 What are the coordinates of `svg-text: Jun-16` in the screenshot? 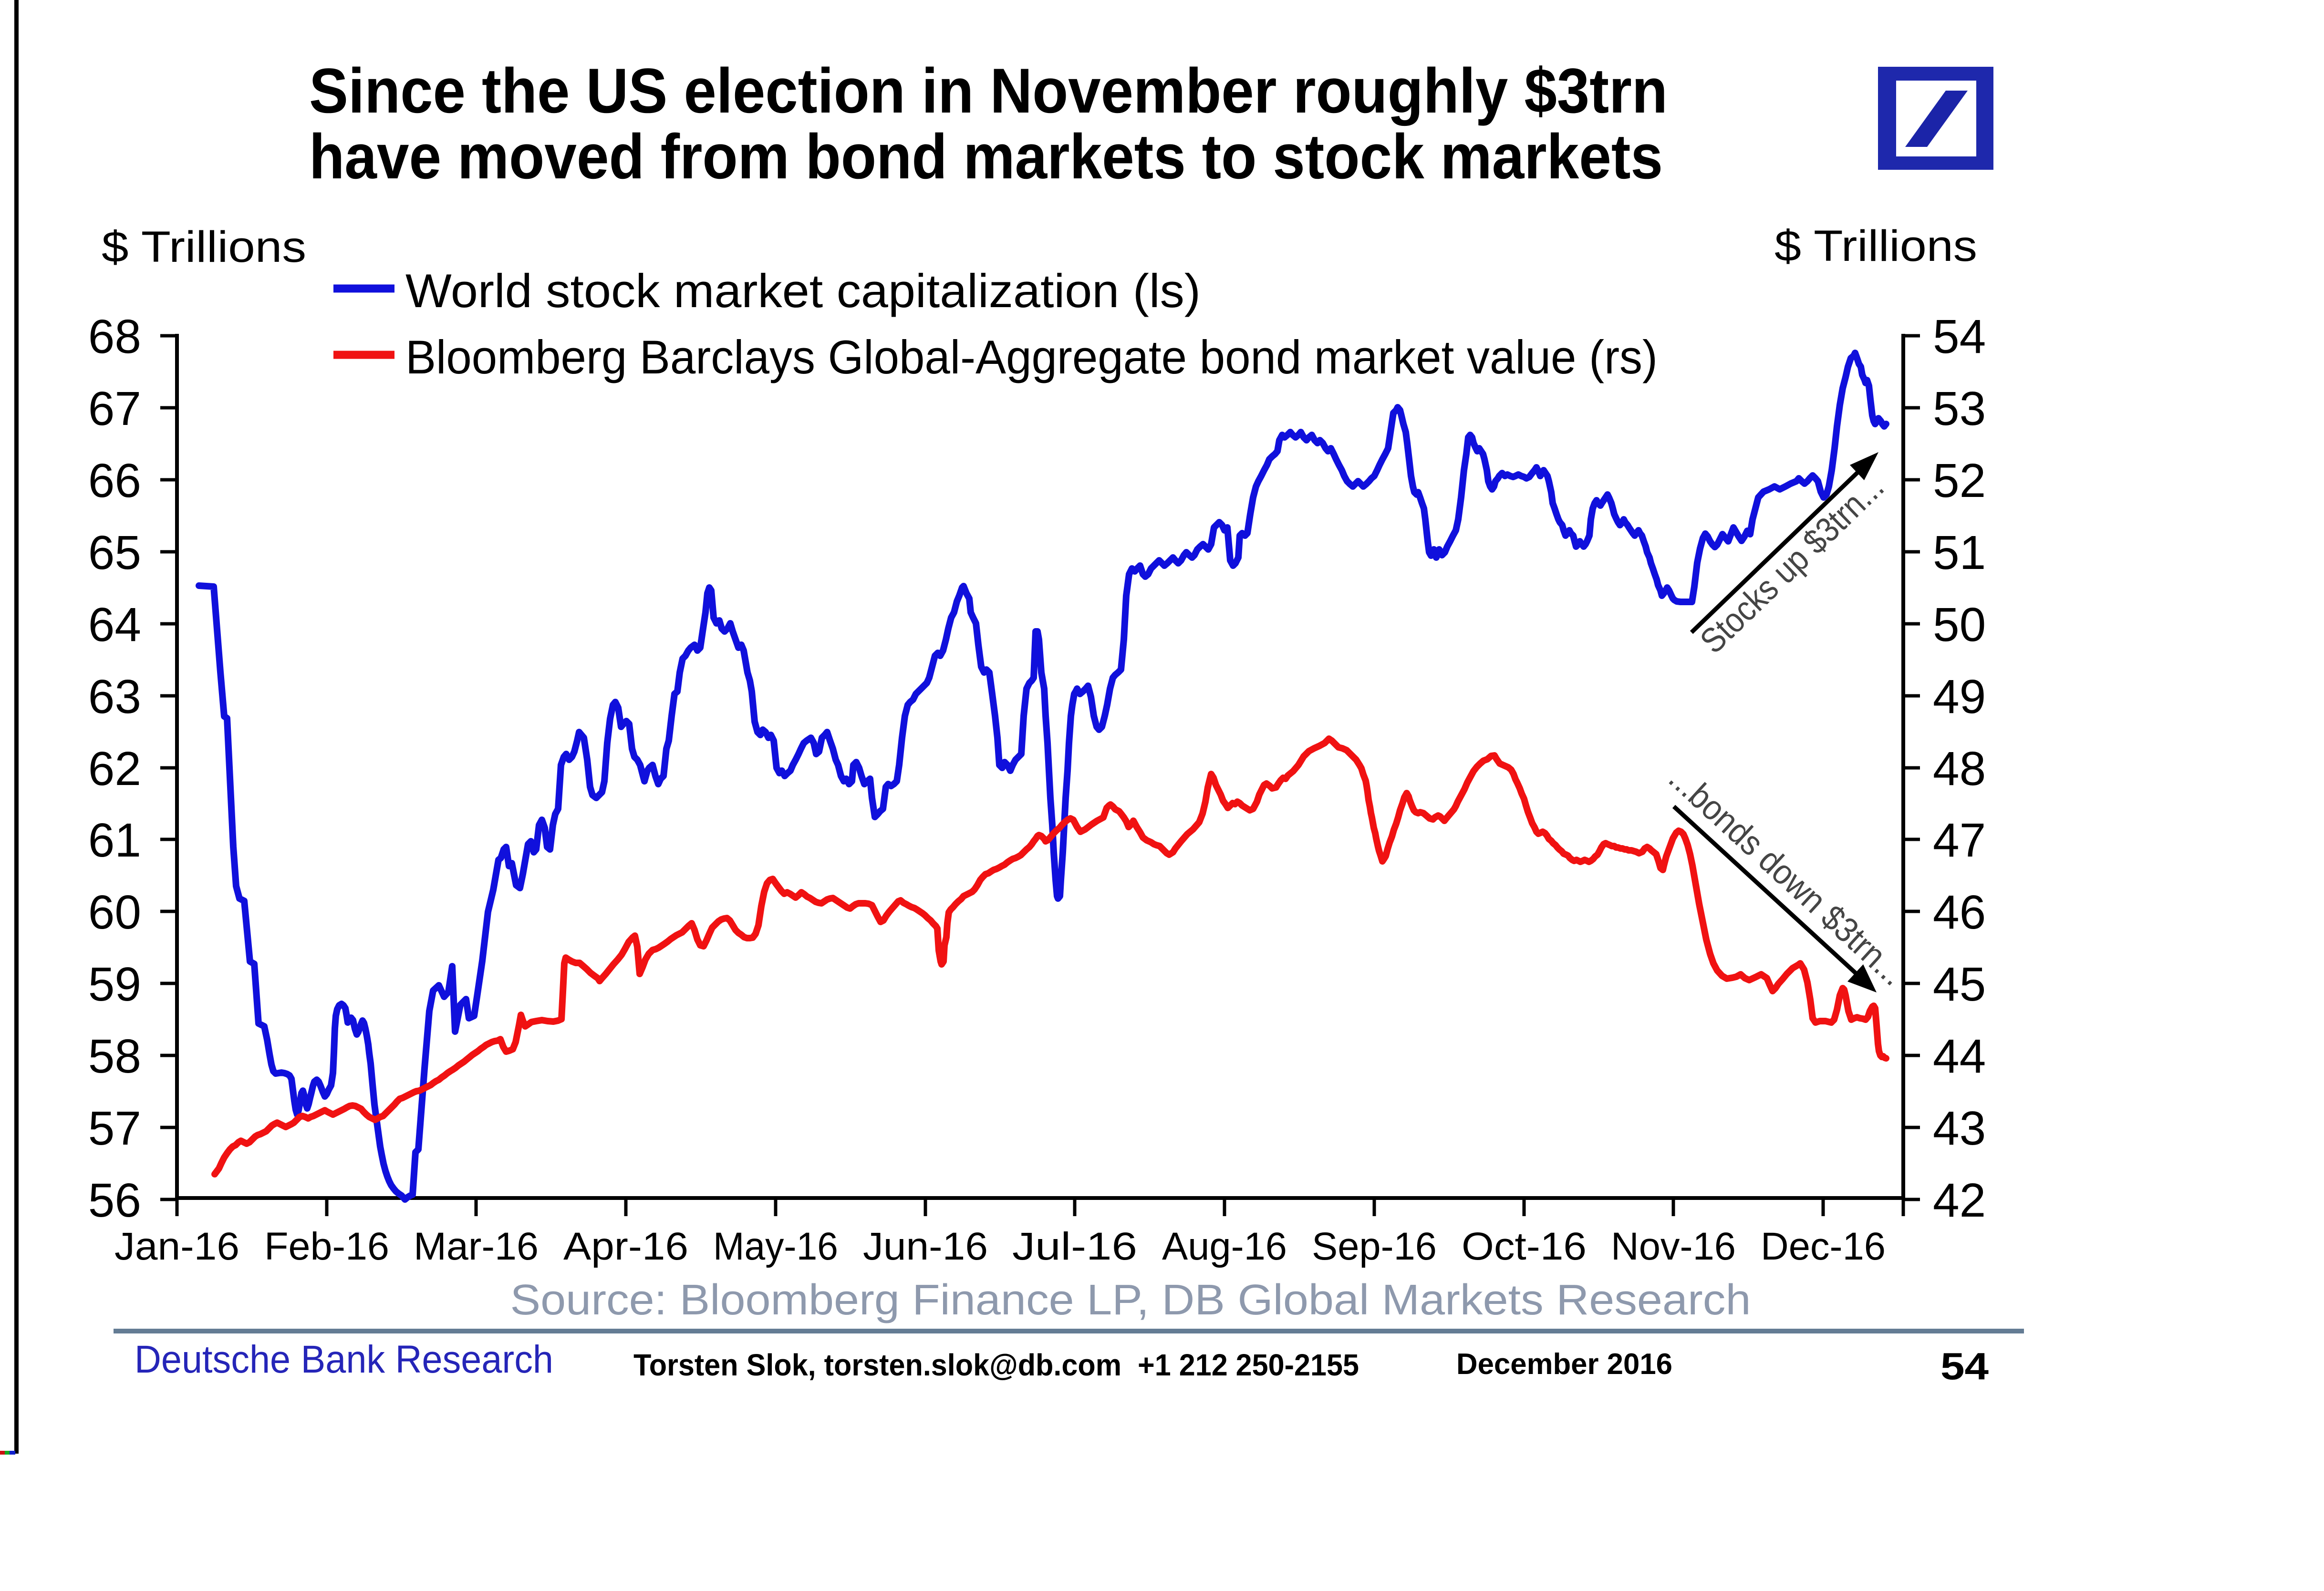 It's located at (925, 1246).